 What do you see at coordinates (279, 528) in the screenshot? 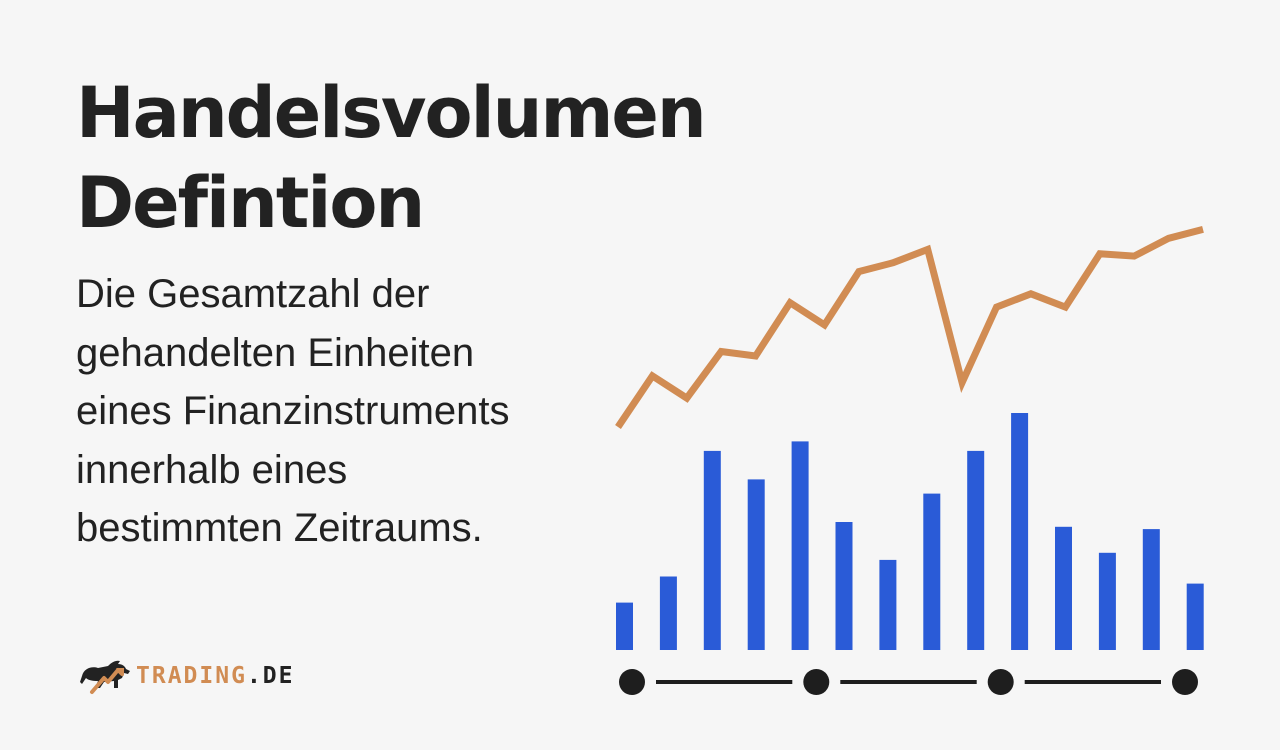
I see `definition-line-5: bestimmten Zeitraums.` at bounding box center [279, 528].